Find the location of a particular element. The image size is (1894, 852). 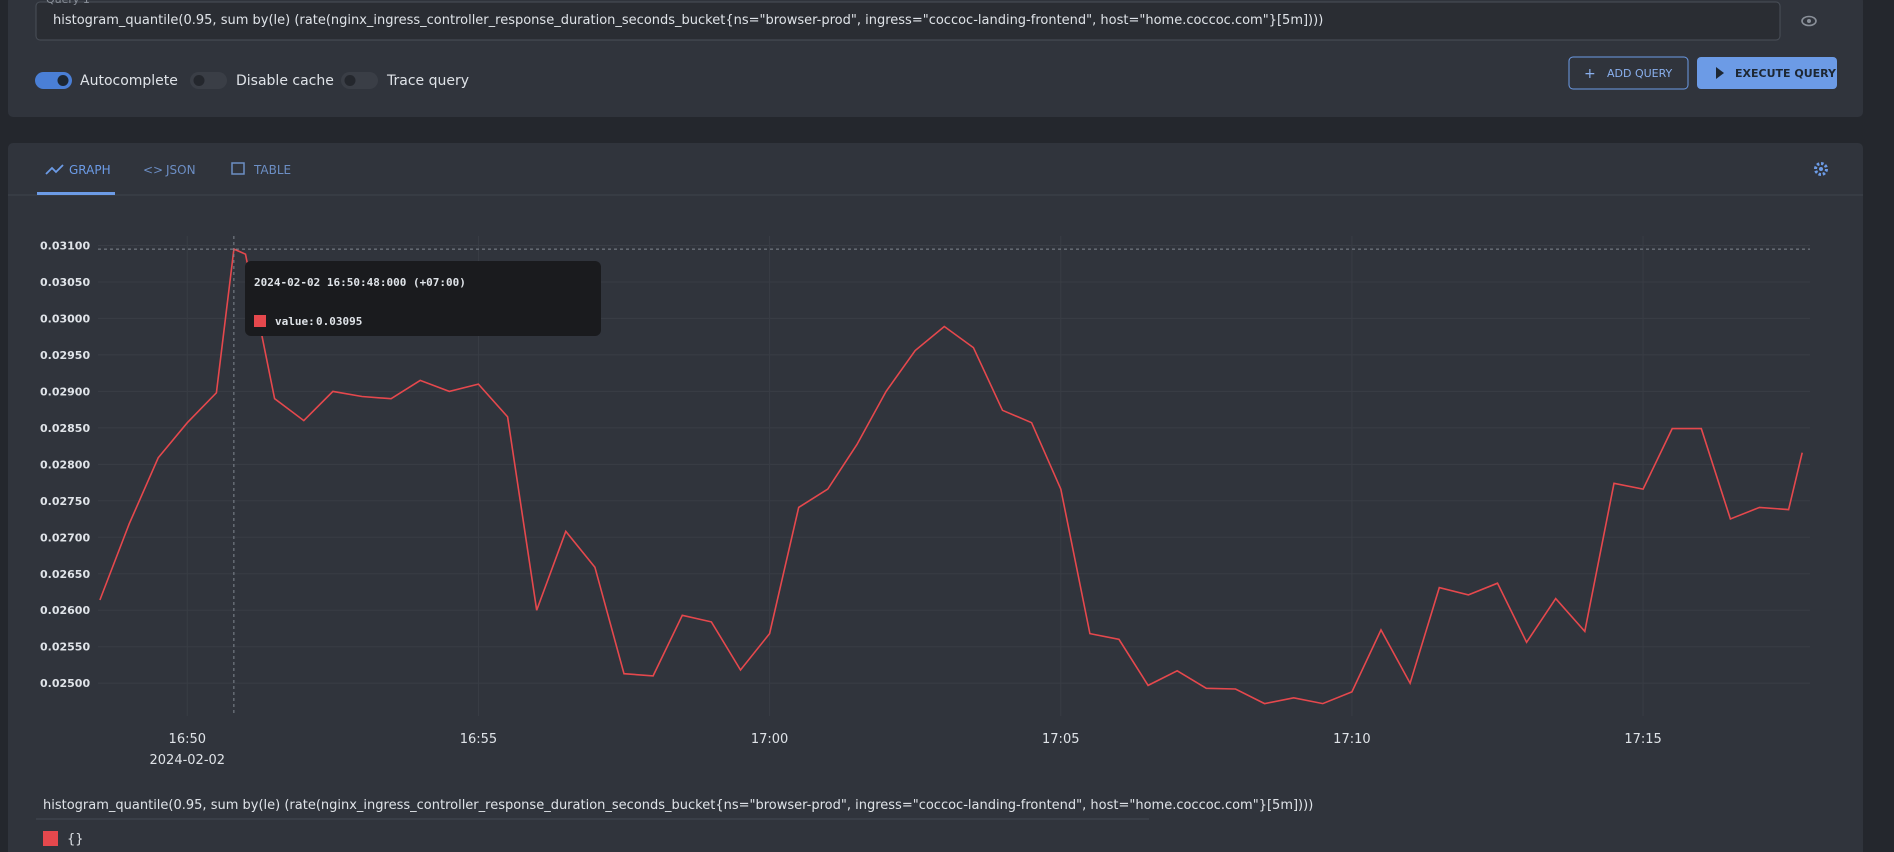

button-label: EXECUTE QUERY is located at coordinates (1786, 73).